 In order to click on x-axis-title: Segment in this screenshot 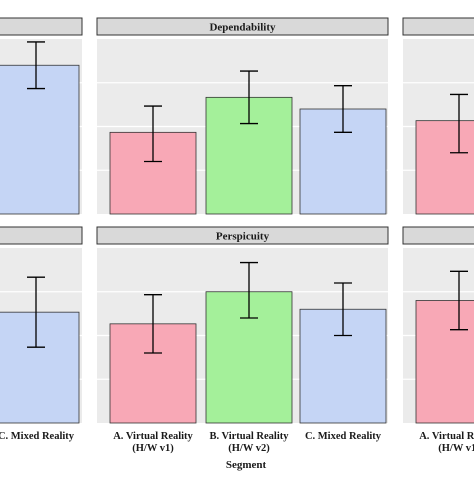, I will do `click(246, 465)`.